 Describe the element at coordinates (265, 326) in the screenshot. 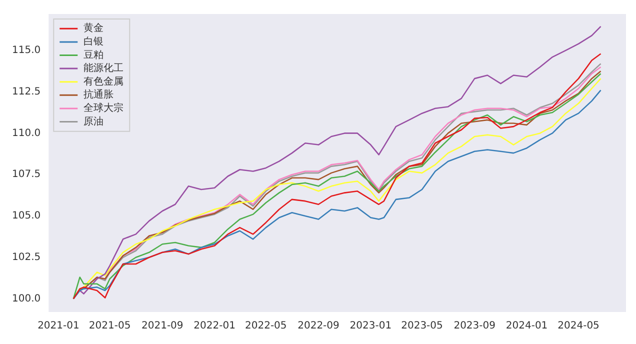

I see `x-tick-label: 2022-05` at that location.